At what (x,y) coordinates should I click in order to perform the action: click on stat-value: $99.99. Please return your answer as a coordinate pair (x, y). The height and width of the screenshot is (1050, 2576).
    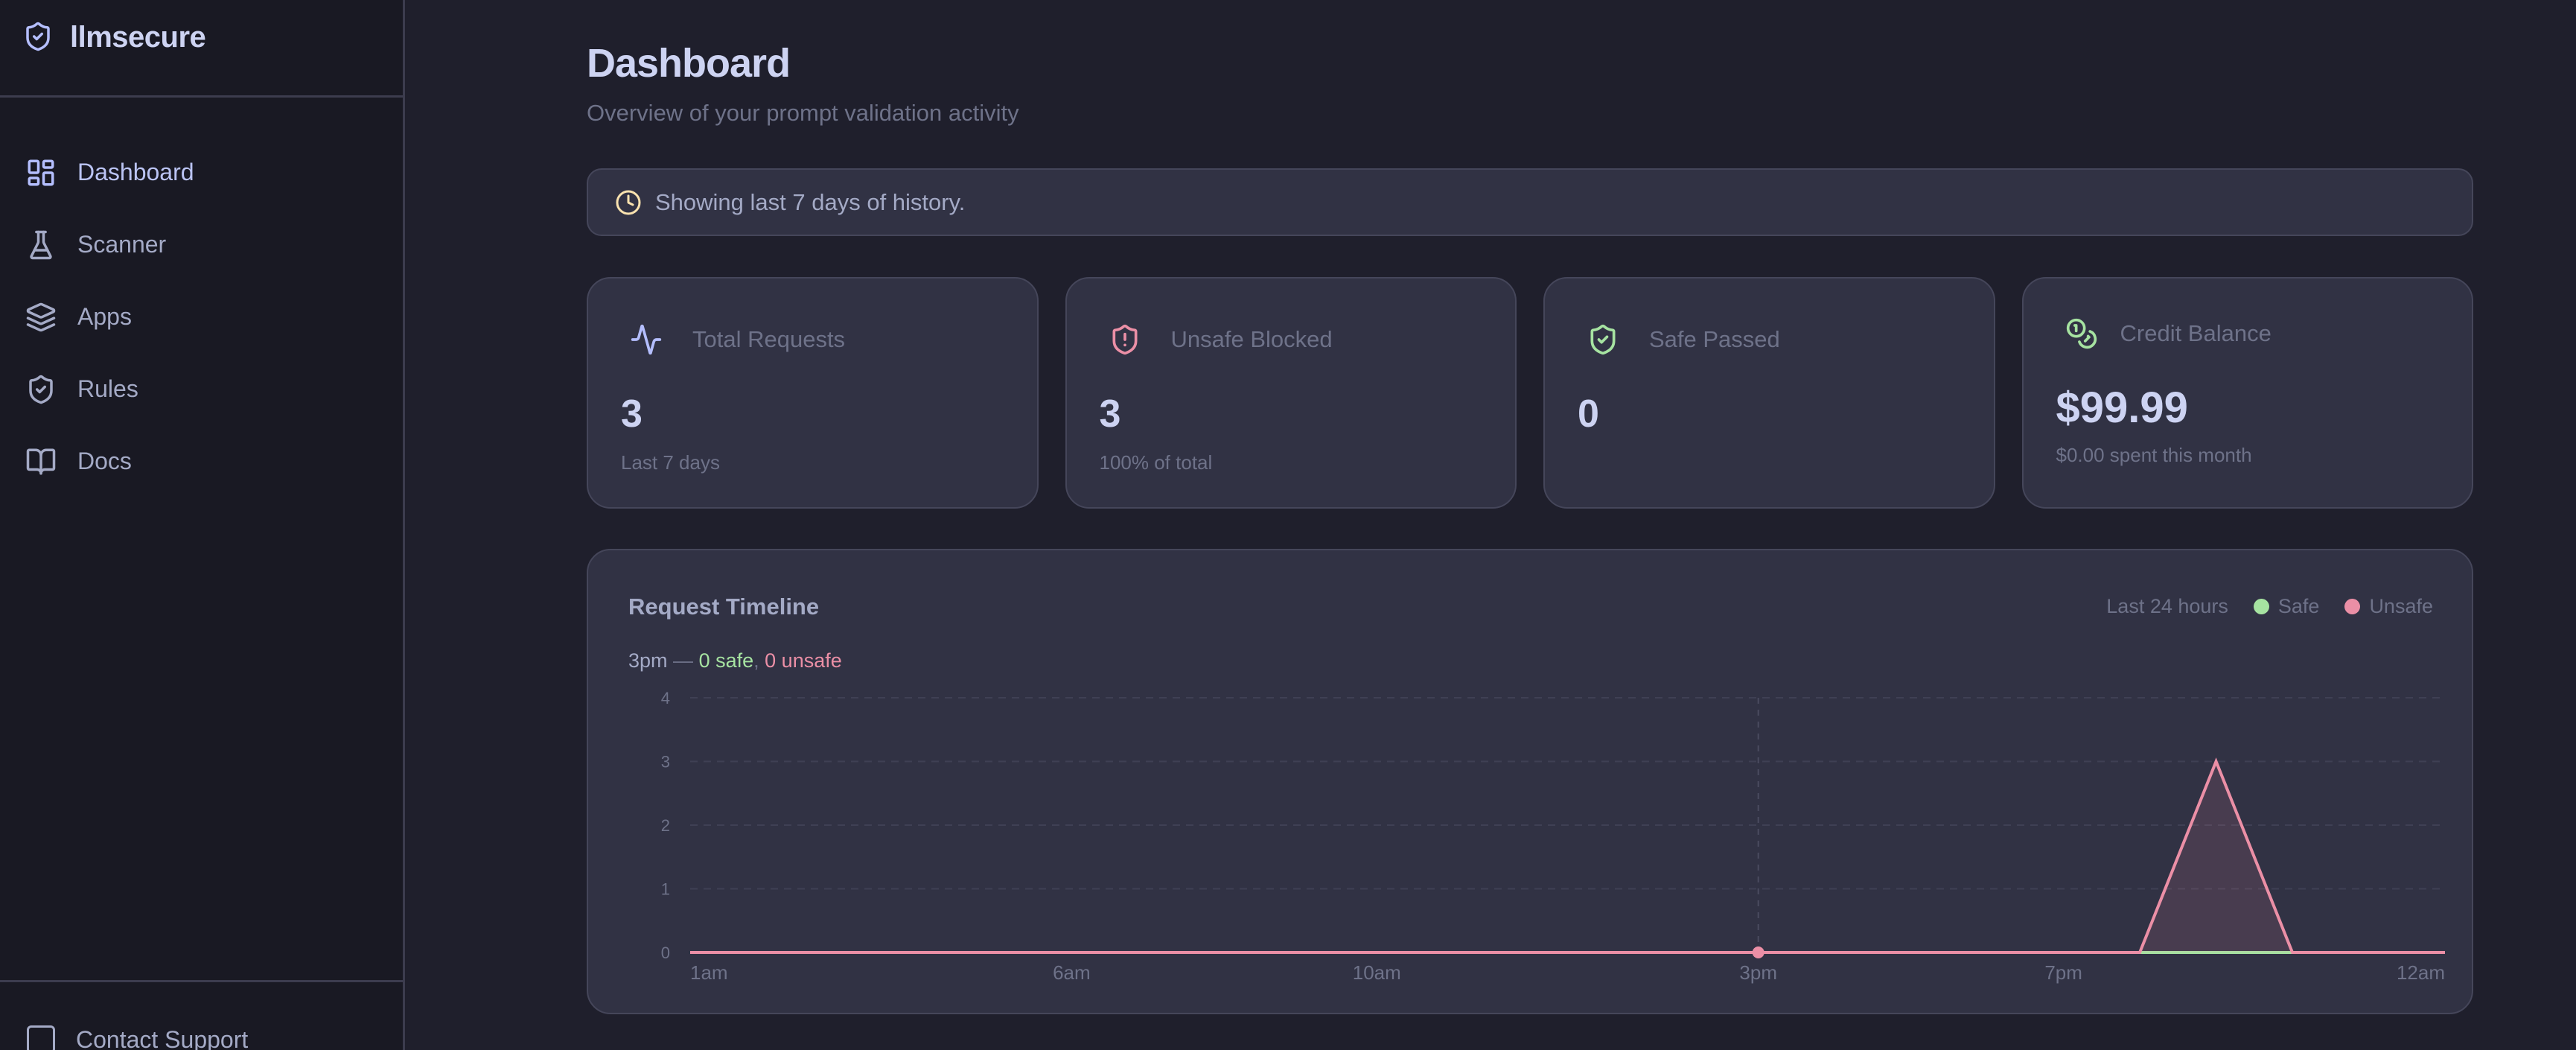
    Looking at the image, I should click on (2122, 408).